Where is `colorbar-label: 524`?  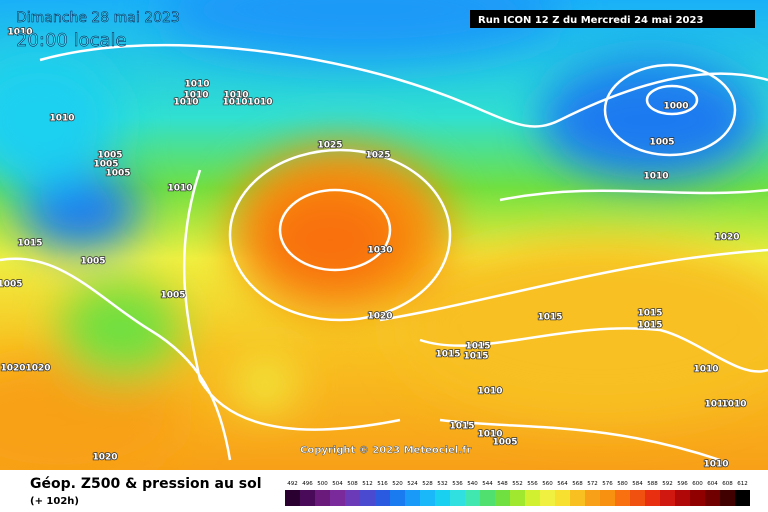 colorbar-label: 524 is located at coordinates (412, 484).